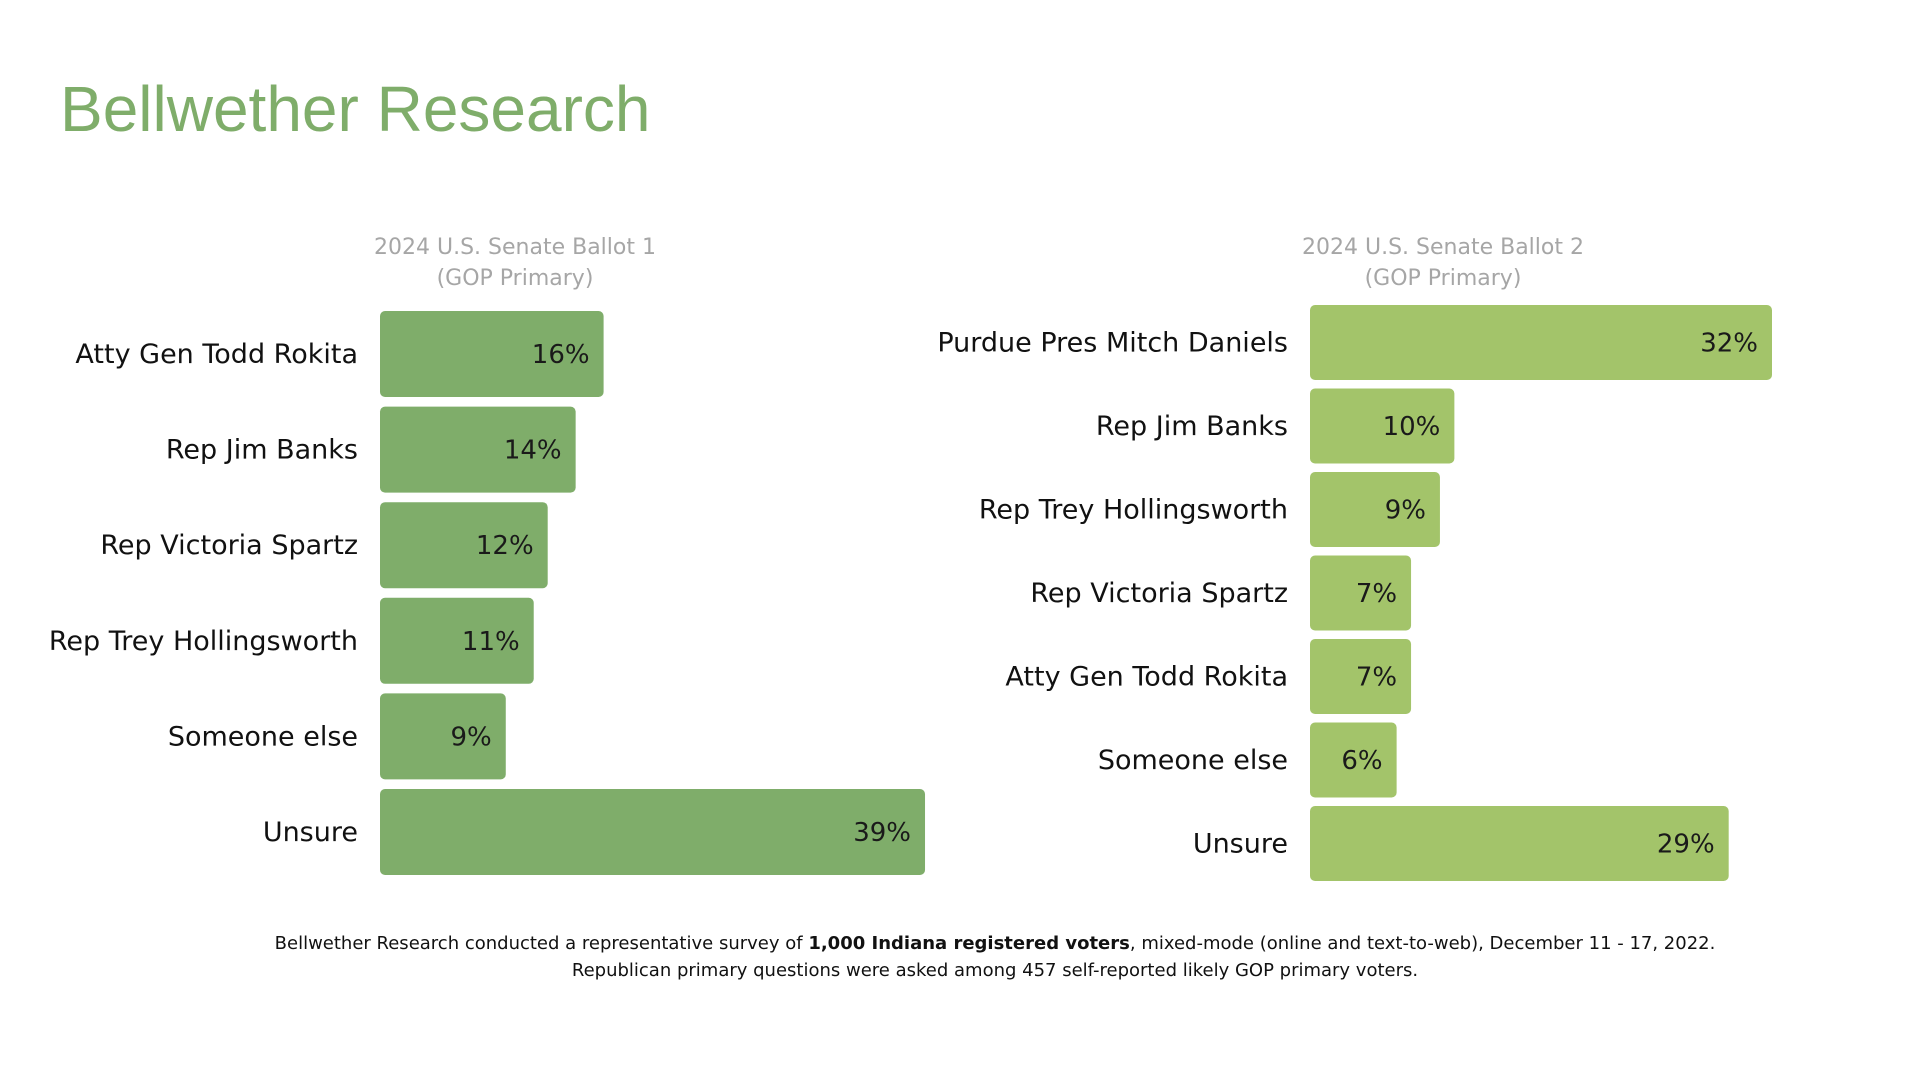 This screenshot has width=1920, height=1080. Describe the element at coordinates (1412, 427) in the screenshot. I see `ballot2-value-label-2: 10%` at that location.